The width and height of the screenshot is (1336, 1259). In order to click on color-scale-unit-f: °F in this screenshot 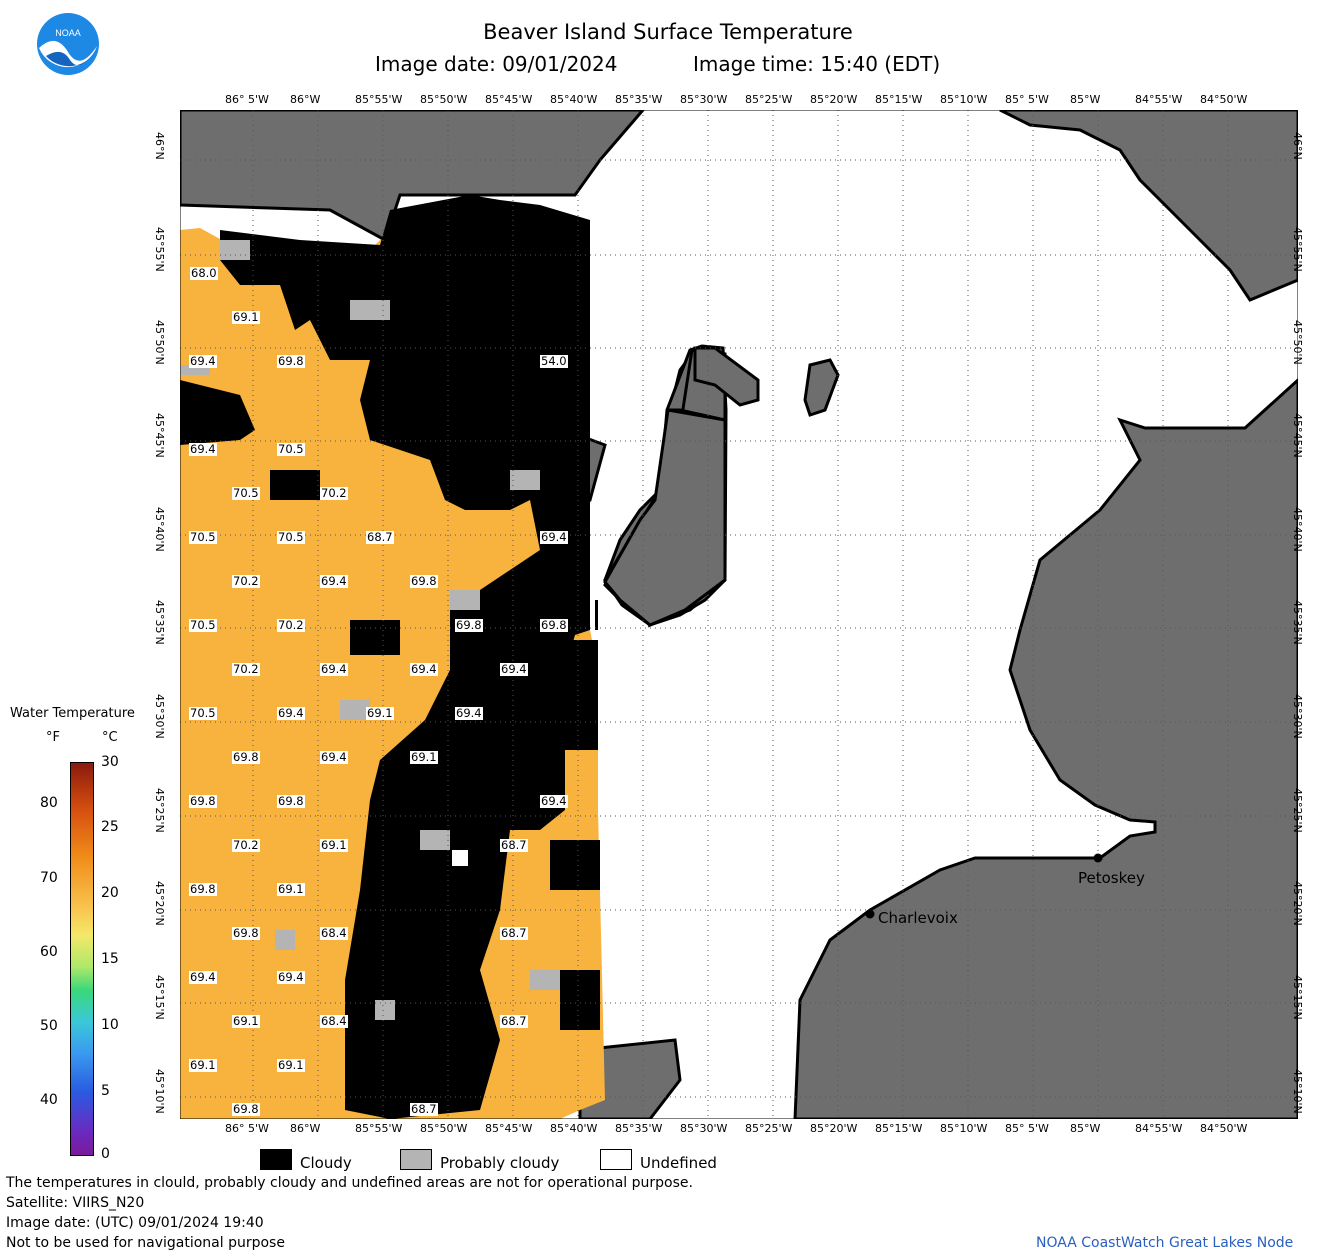, I will do `click(53, 737)`.